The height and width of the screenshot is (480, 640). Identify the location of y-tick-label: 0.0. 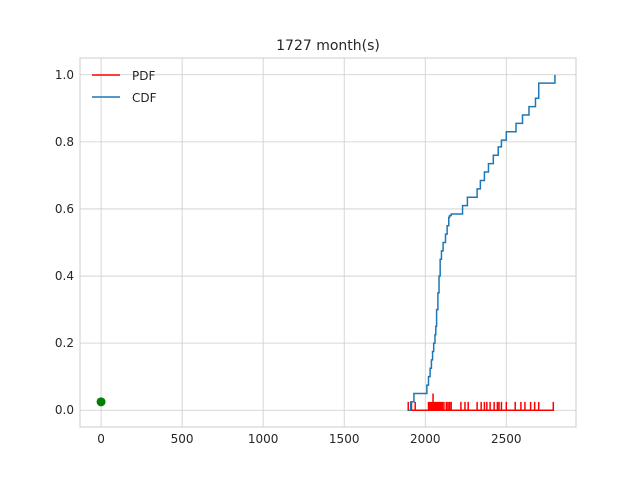
(64, 410).